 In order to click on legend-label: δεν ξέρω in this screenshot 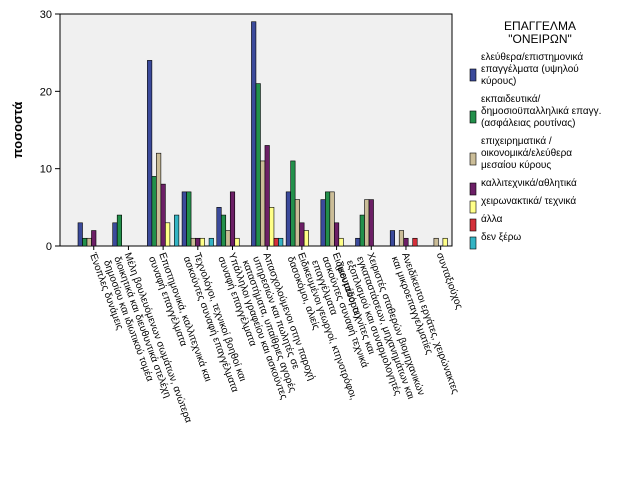, I will do `click(501, 237)`.